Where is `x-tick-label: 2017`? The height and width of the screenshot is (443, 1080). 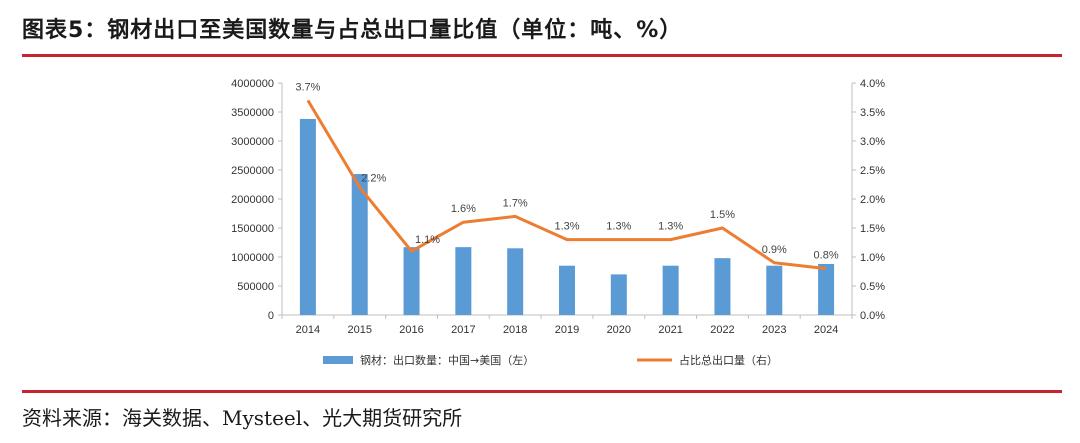
x-tick-label: 2017 is located at coordinates (463, 330).